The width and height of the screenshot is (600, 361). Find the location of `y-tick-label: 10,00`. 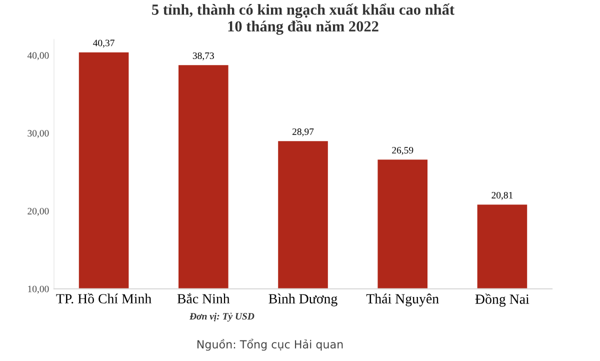

y-tick-label: 10,00 is located at coordinates (38, 290).